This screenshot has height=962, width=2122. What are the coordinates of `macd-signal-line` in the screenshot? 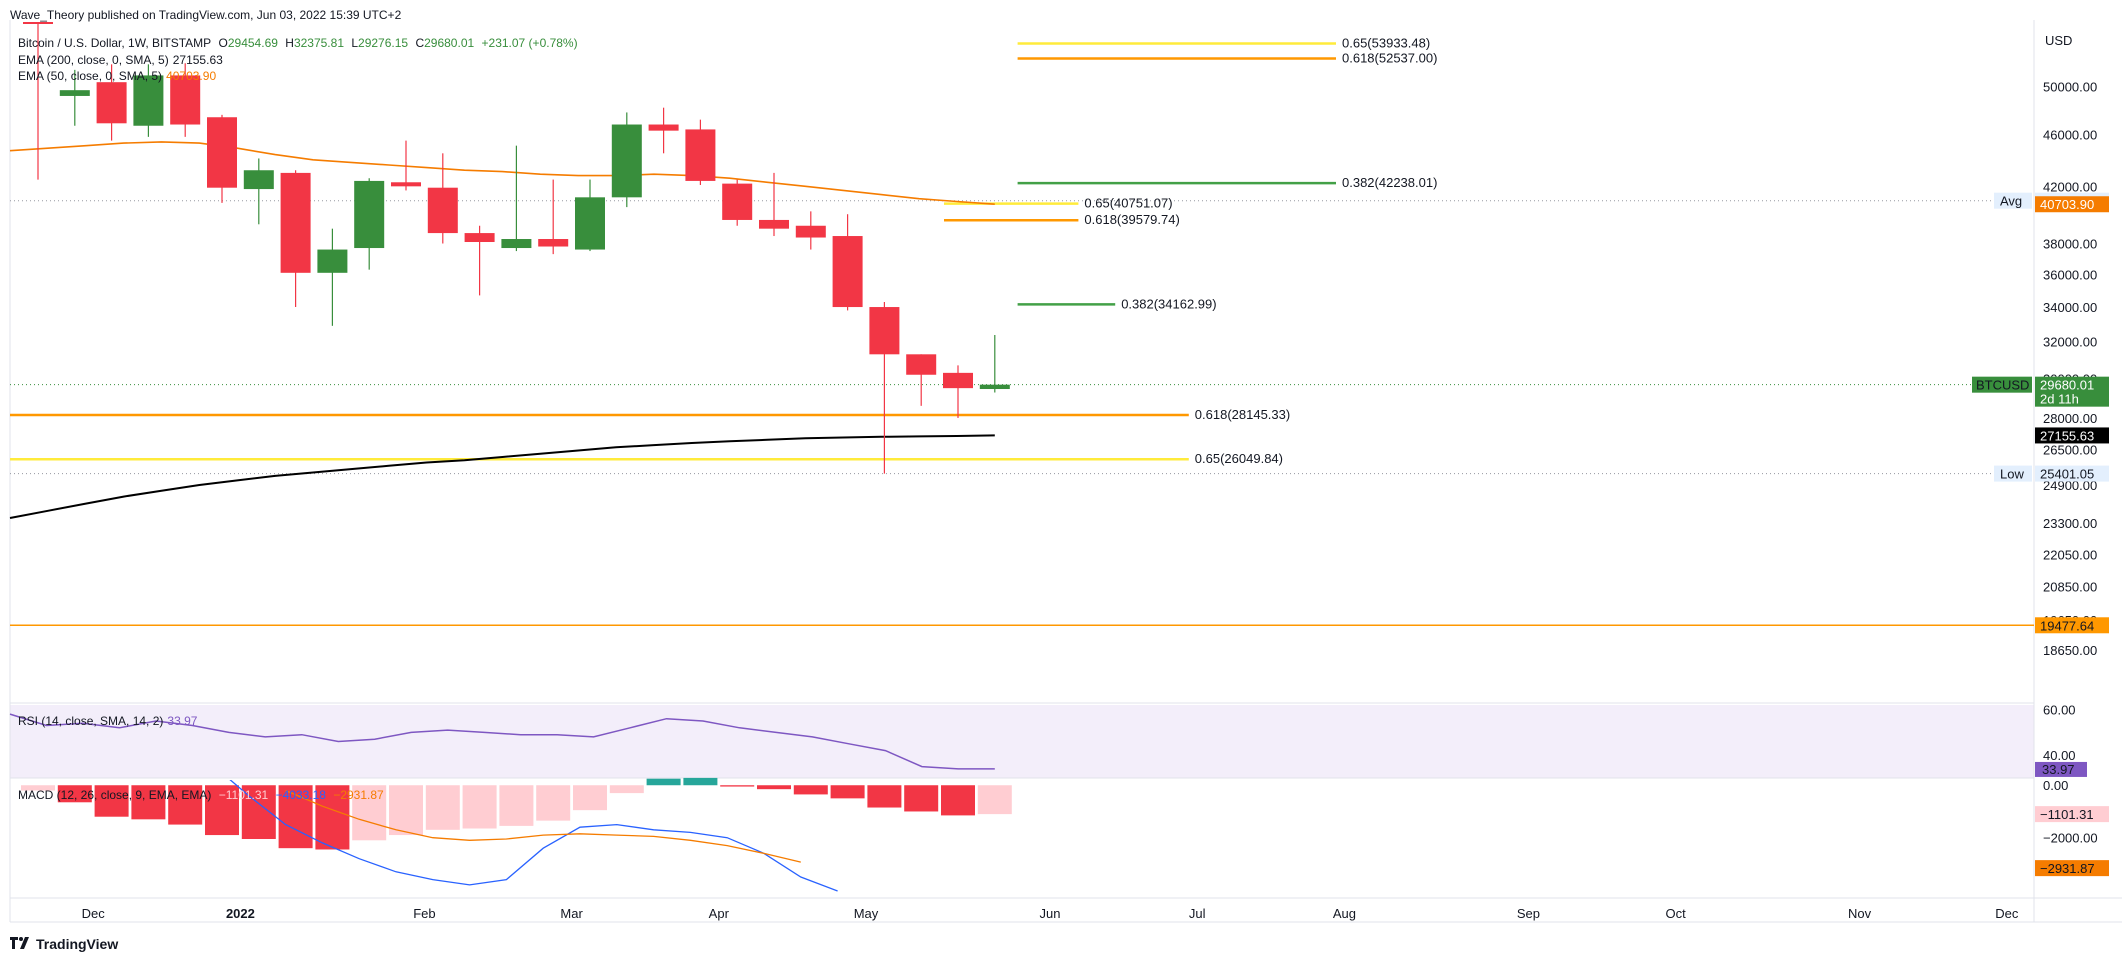 It's located at (543, 826).